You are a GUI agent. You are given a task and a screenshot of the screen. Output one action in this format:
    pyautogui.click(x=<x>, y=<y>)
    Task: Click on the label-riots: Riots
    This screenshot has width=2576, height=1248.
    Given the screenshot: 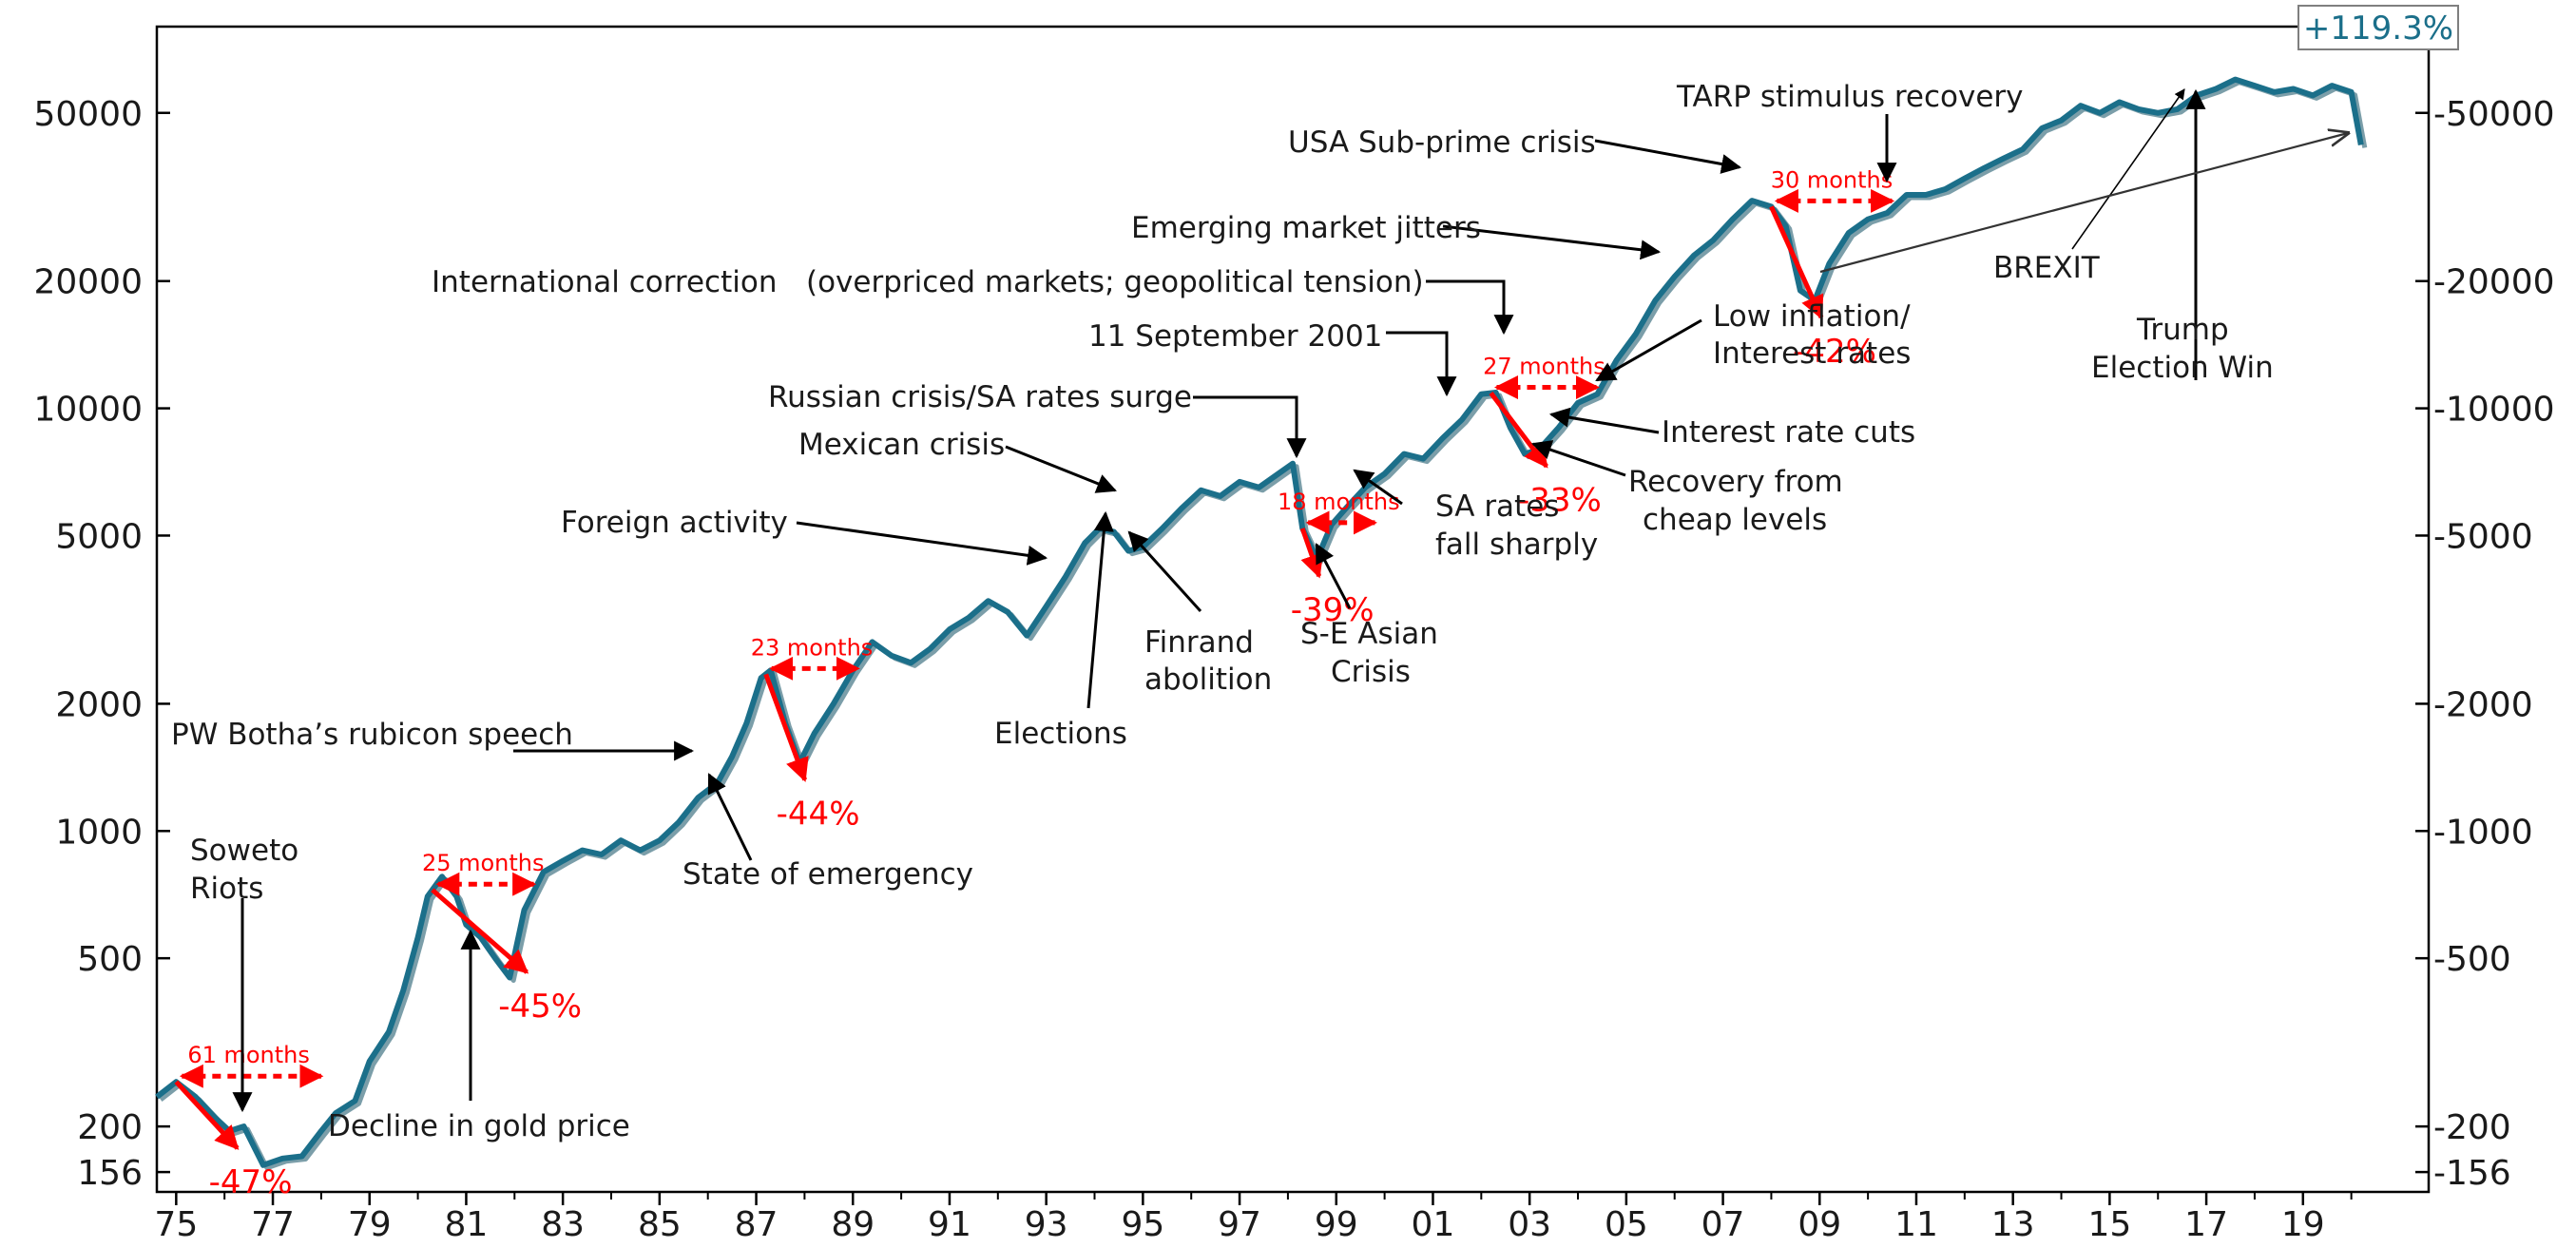 What is the action you would take?
    pyautogui.click(x=226, y=889)
    